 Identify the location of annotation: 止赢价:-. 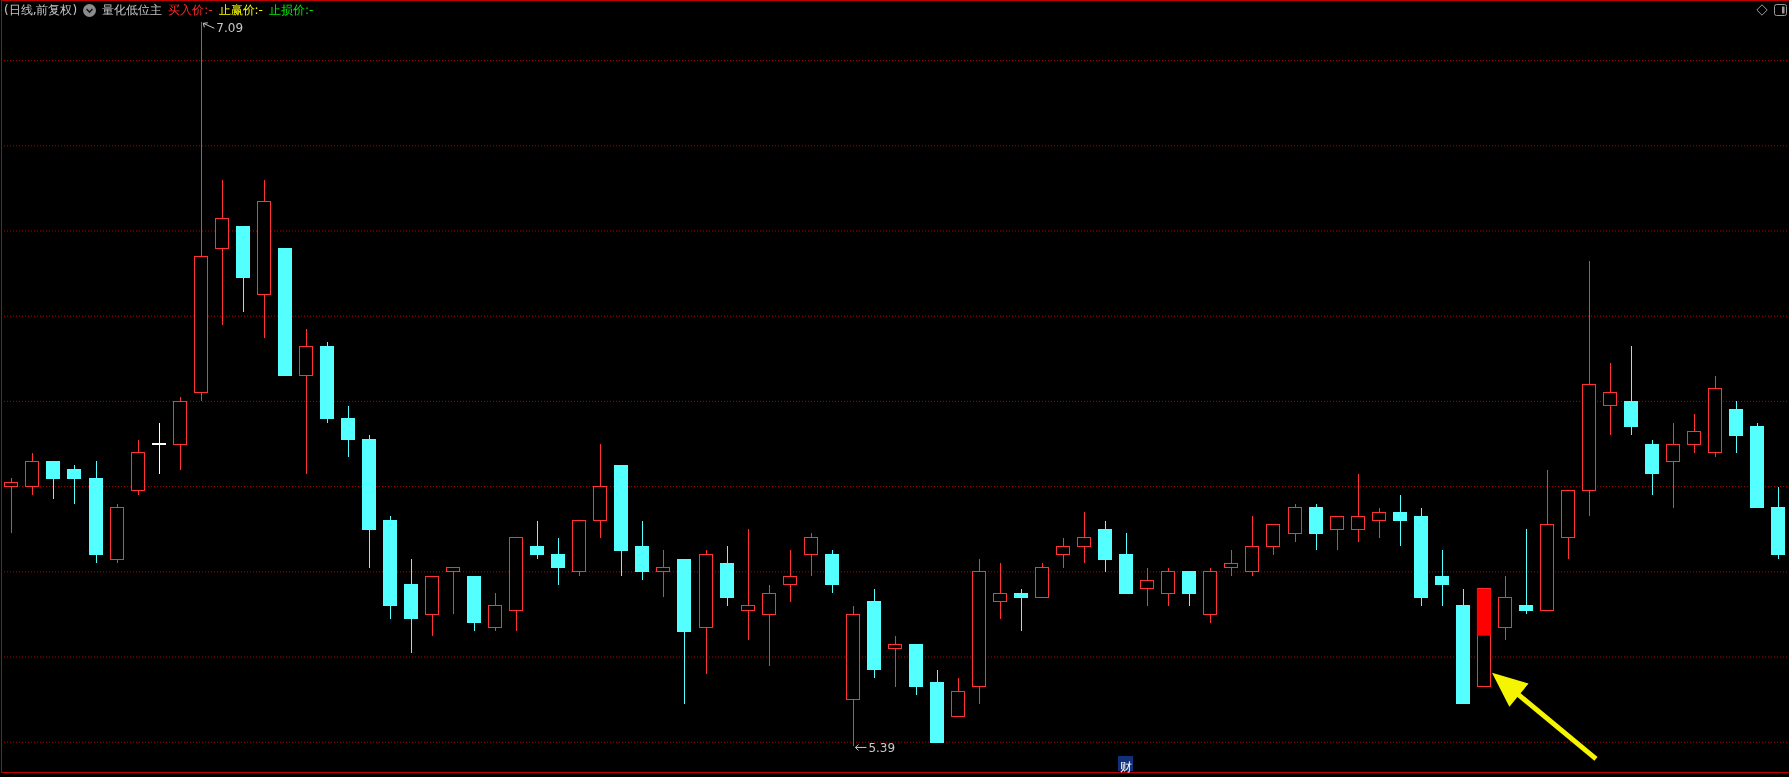
(240, 10).